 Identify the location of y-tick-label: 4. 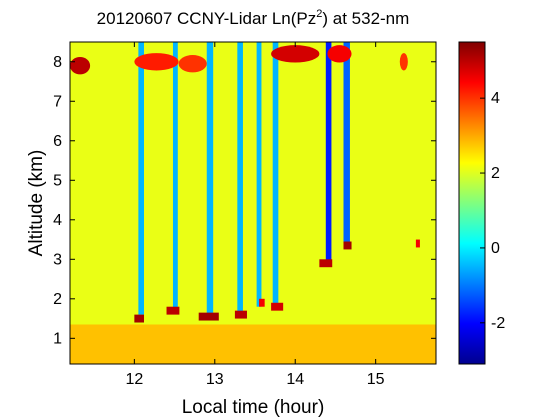
(57, 220).